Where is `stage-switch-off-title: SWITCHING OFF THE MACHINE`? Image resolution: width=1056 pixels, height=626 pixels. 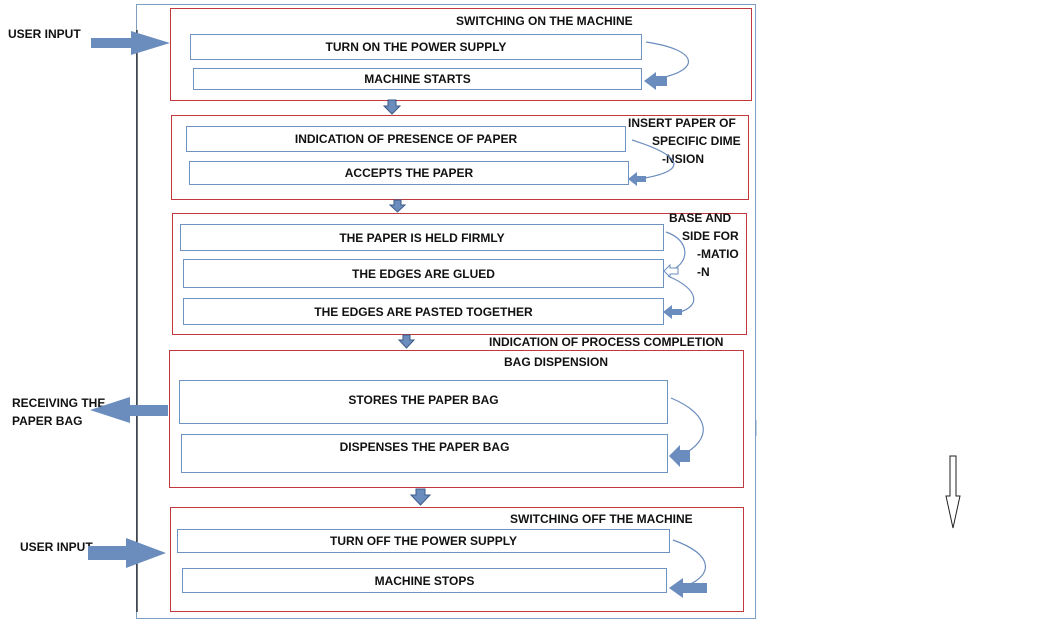 stage-switch-off-title: SWITCHING OFF THE MACHINE is located at coordinates (601, 519).